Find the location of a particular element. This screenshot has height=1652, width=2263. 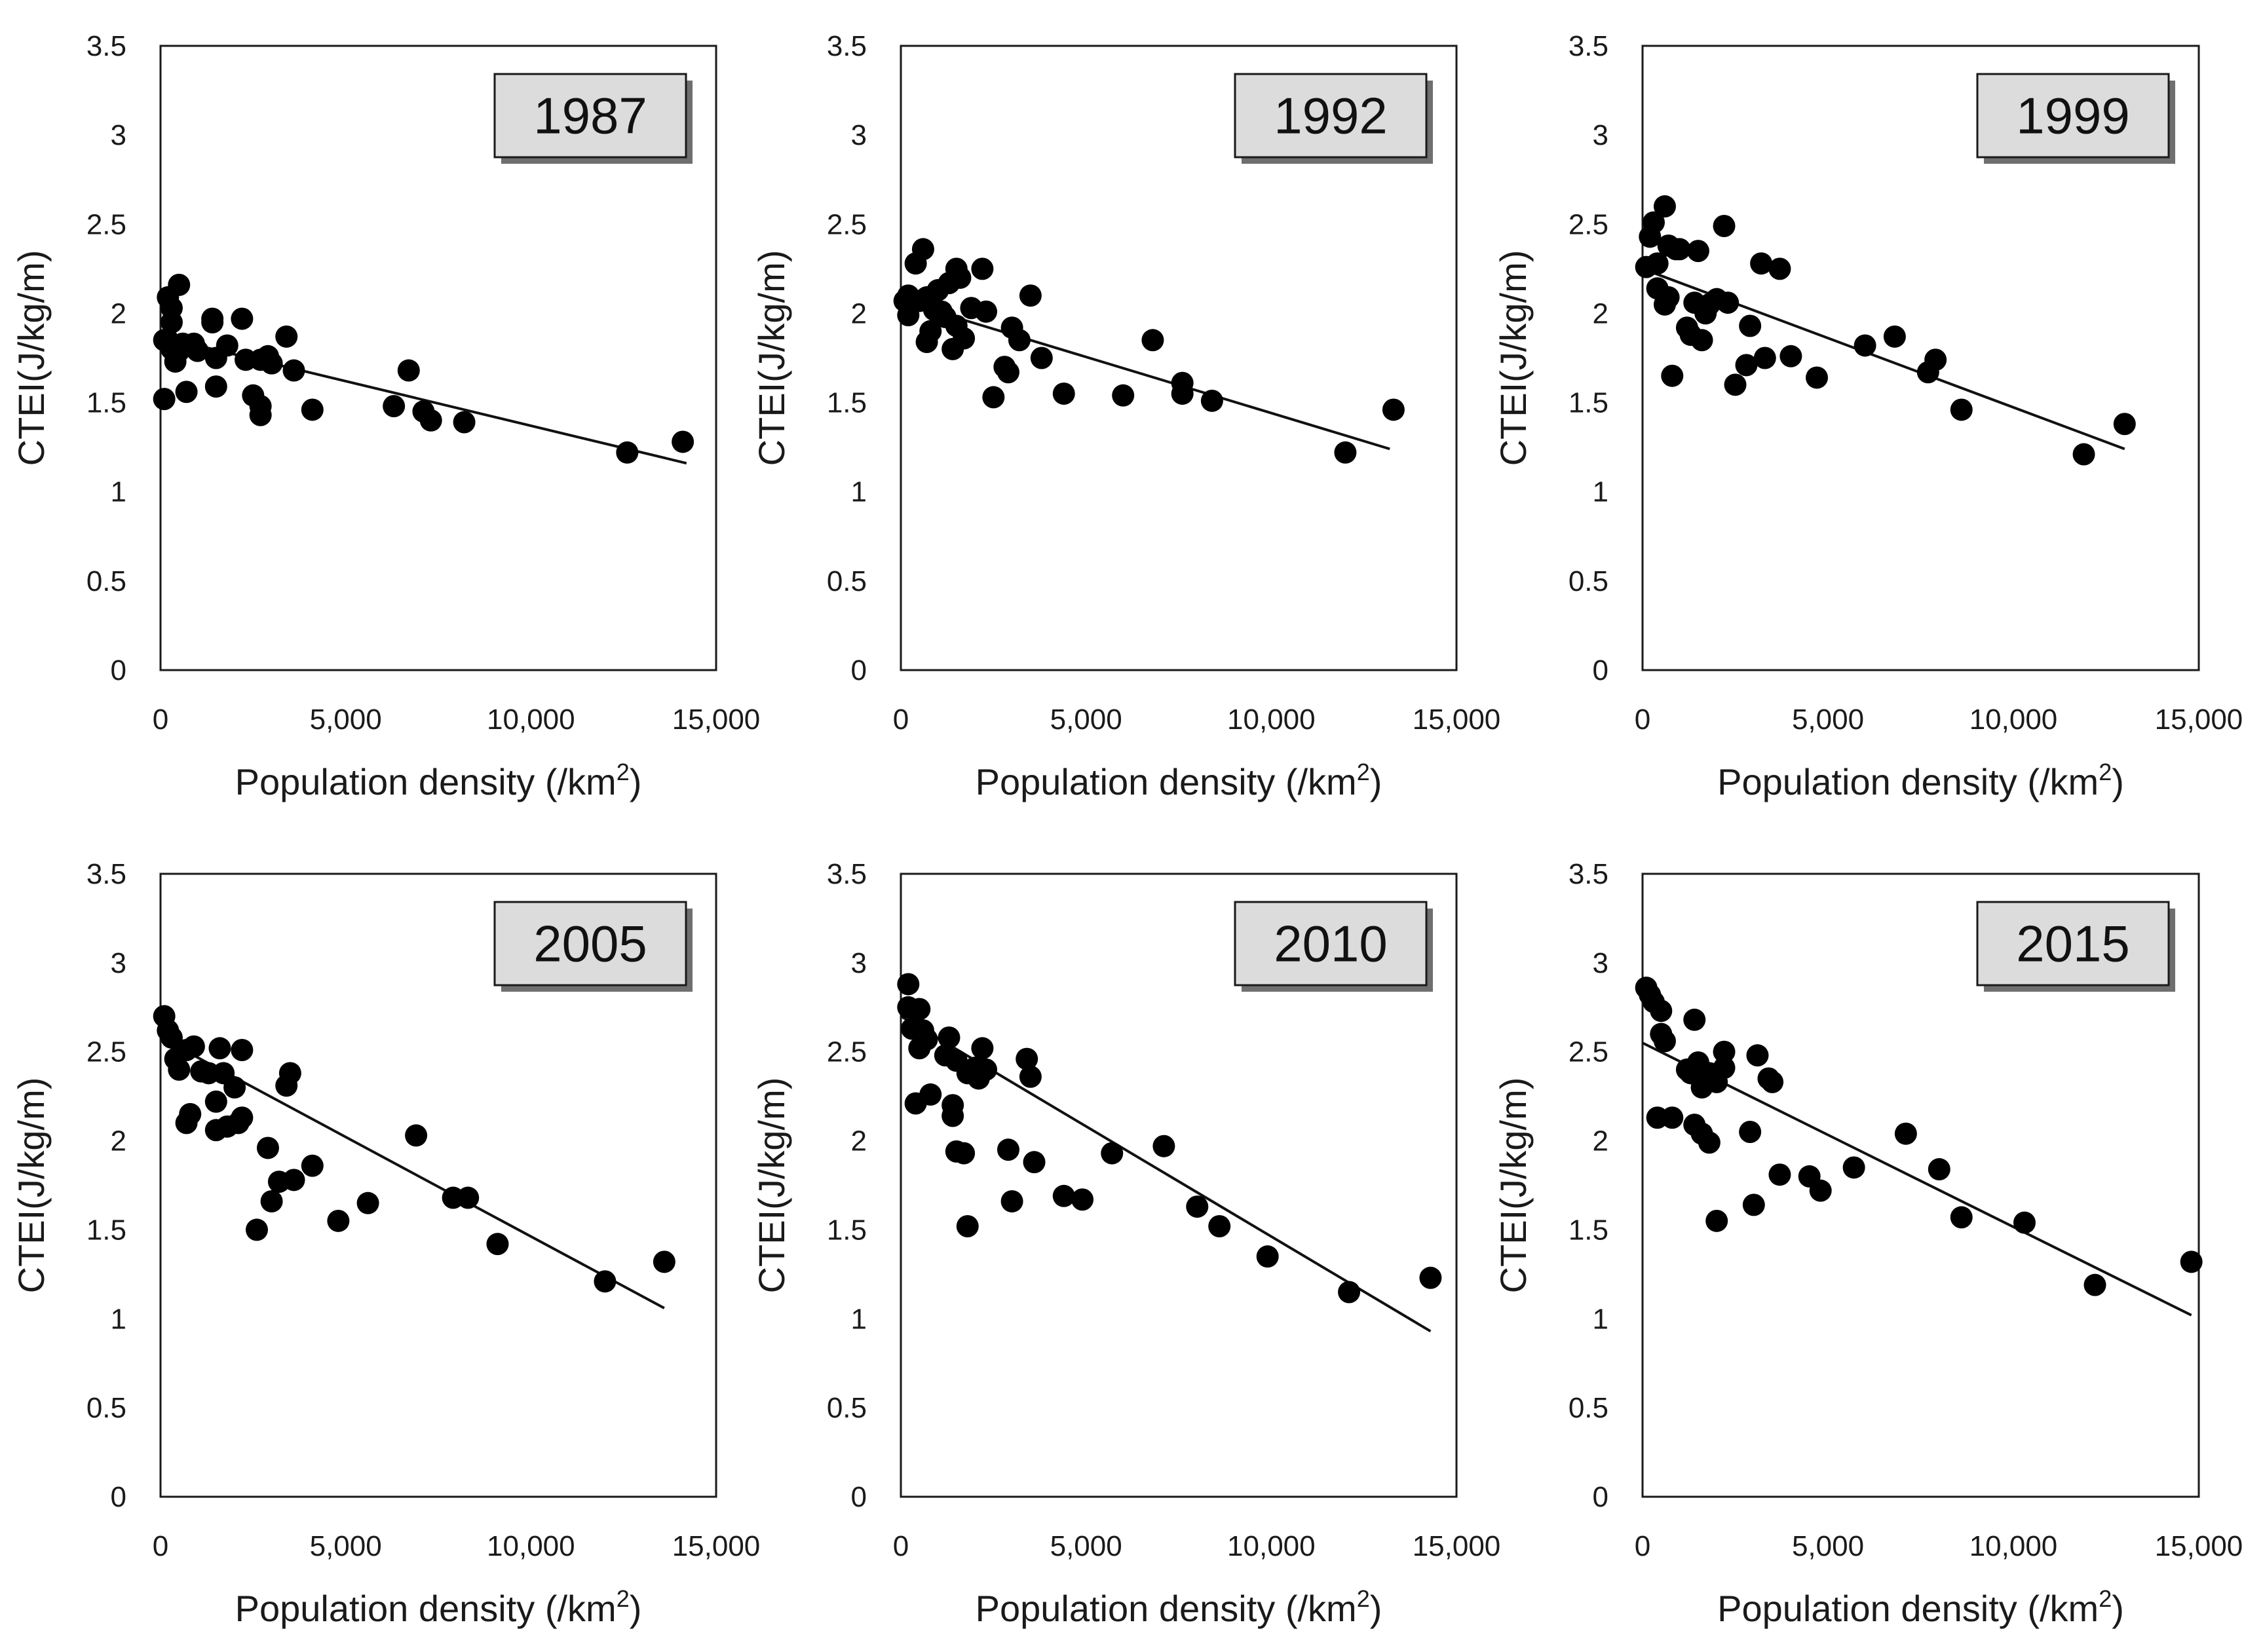

y-tick-label: 2 is located at coordinates (859, 1141).